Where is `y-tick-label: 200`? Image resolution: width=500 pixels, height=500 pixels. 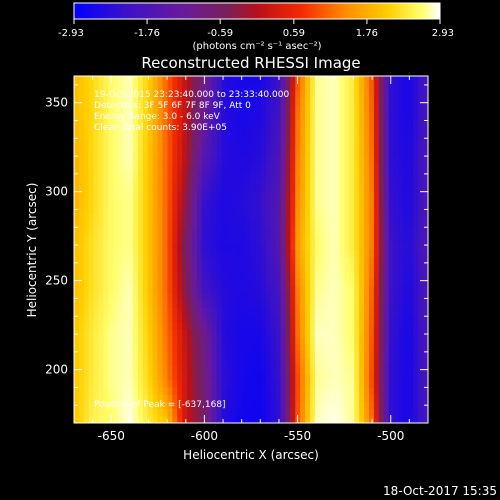
y-tick-label: 200 is located at coordinates (56, 370).